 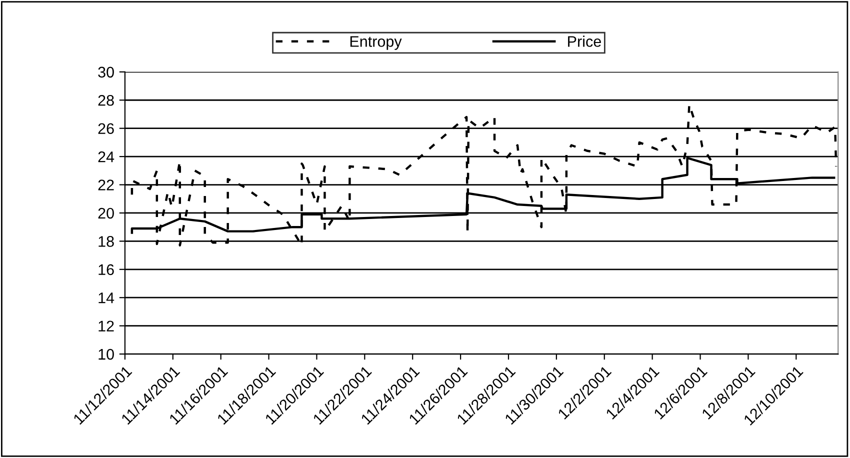 What do you see at coordinates (106, 72) in the screenshot?
I see `y-tick-label: 30` at bounding box center [106, 72].